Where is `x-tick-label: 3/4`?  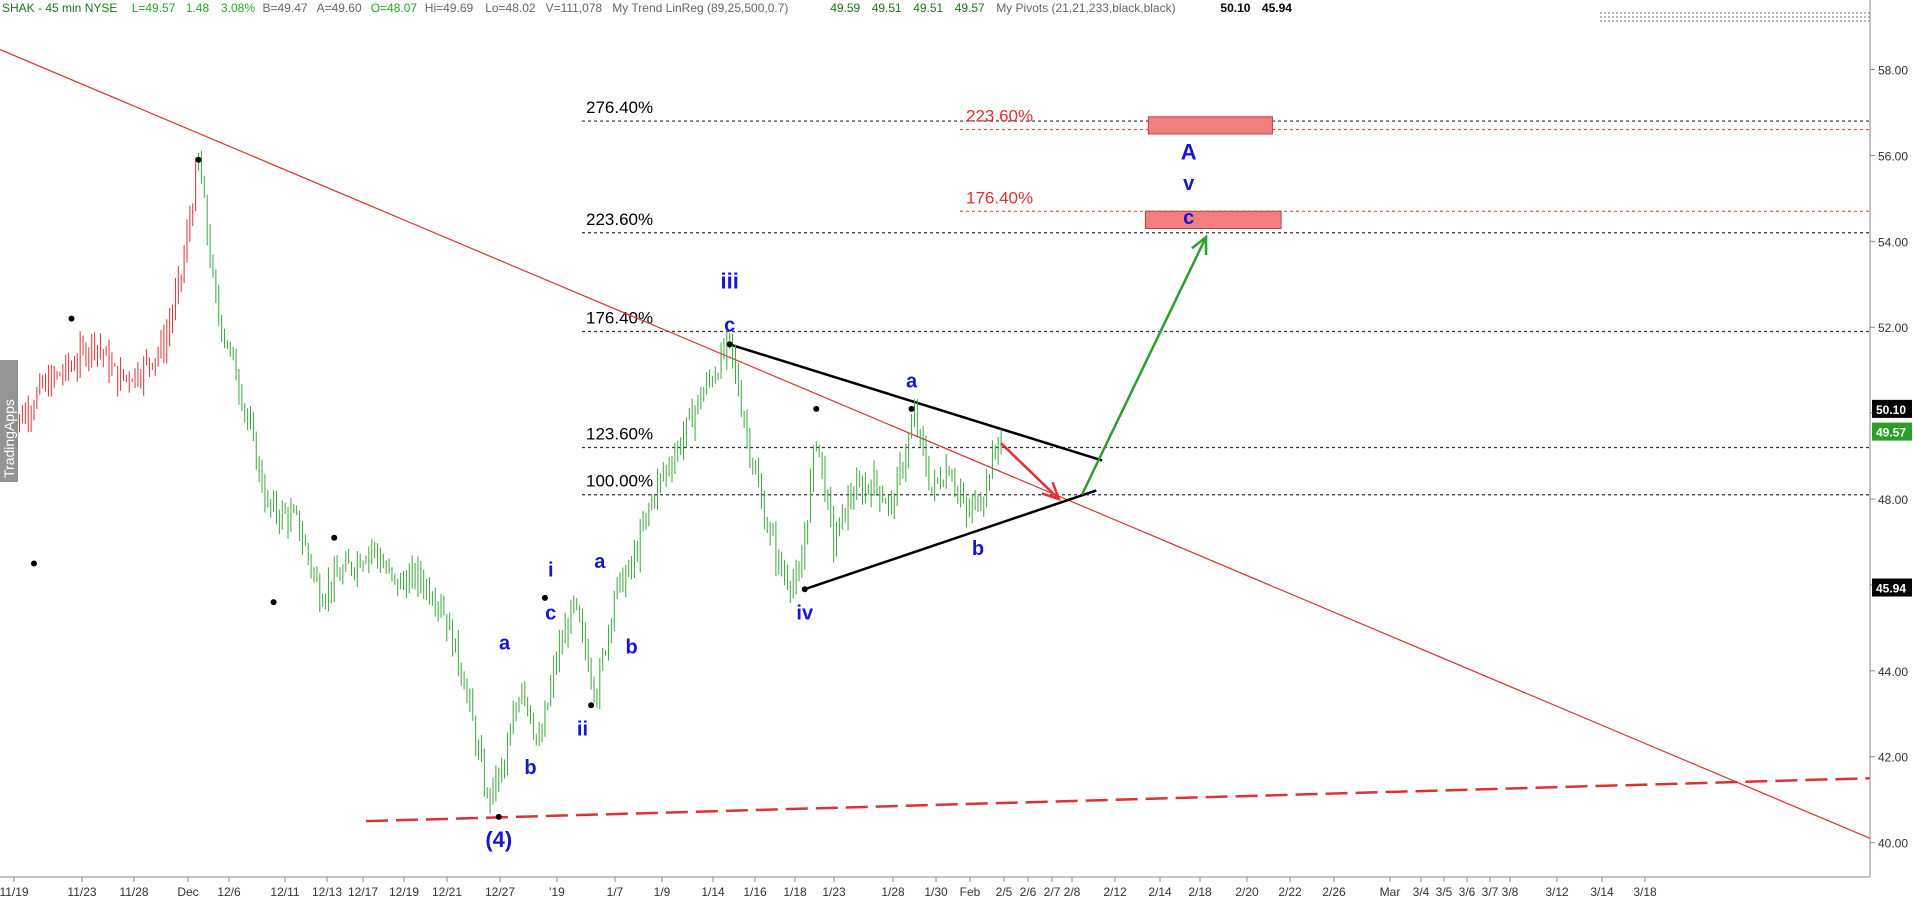 x-tick-label: 3/4 is located at coordinates (1421, 892).